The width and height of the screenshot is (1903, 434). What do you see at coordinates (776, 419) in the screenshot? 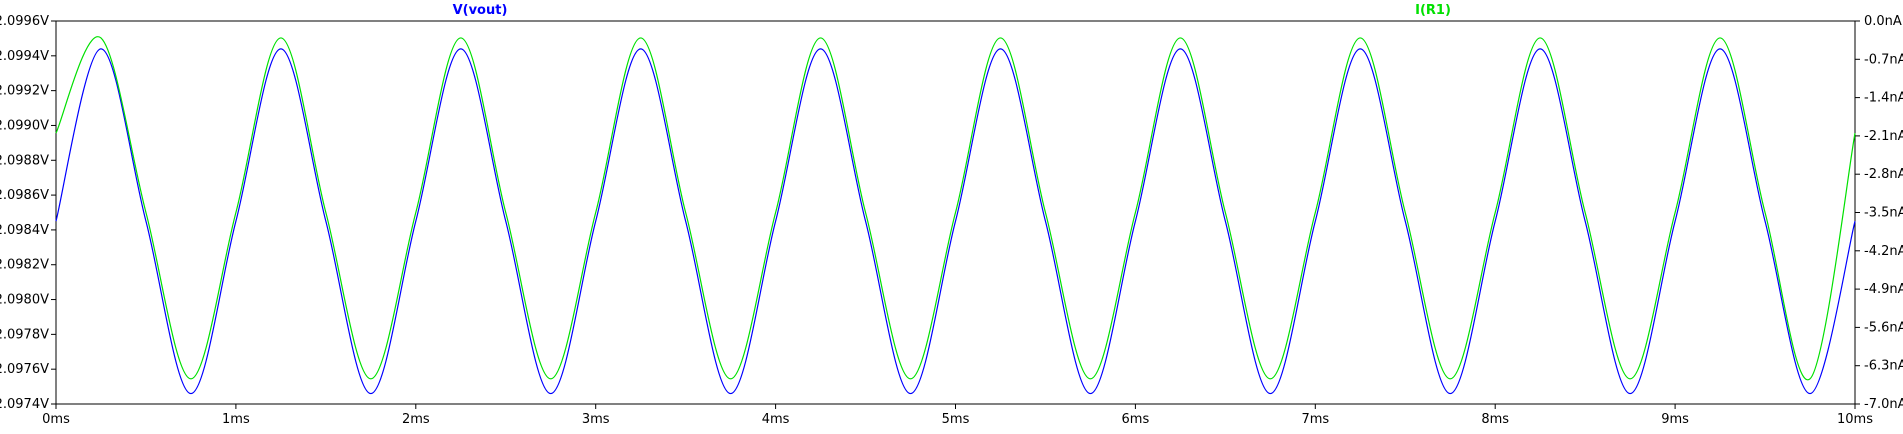
I see `x-tick-label: 4ms` at bounding box center [776, 419].